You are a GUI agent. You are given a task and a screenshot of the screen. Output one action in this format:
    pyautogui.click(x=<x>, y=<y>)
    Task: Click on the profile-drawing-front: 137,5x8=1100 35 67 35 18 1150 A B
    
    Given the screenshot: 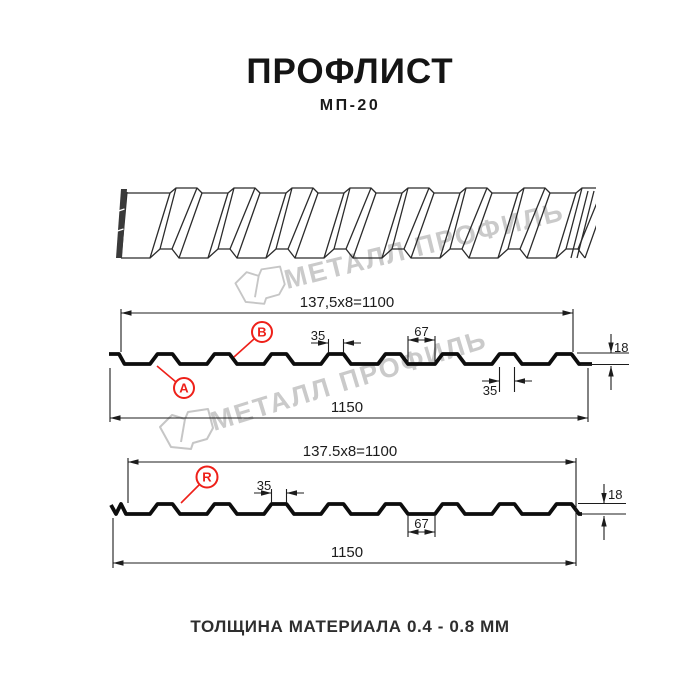 What is the action you would take?
    pyautogui.click(x=369, y=358)
    